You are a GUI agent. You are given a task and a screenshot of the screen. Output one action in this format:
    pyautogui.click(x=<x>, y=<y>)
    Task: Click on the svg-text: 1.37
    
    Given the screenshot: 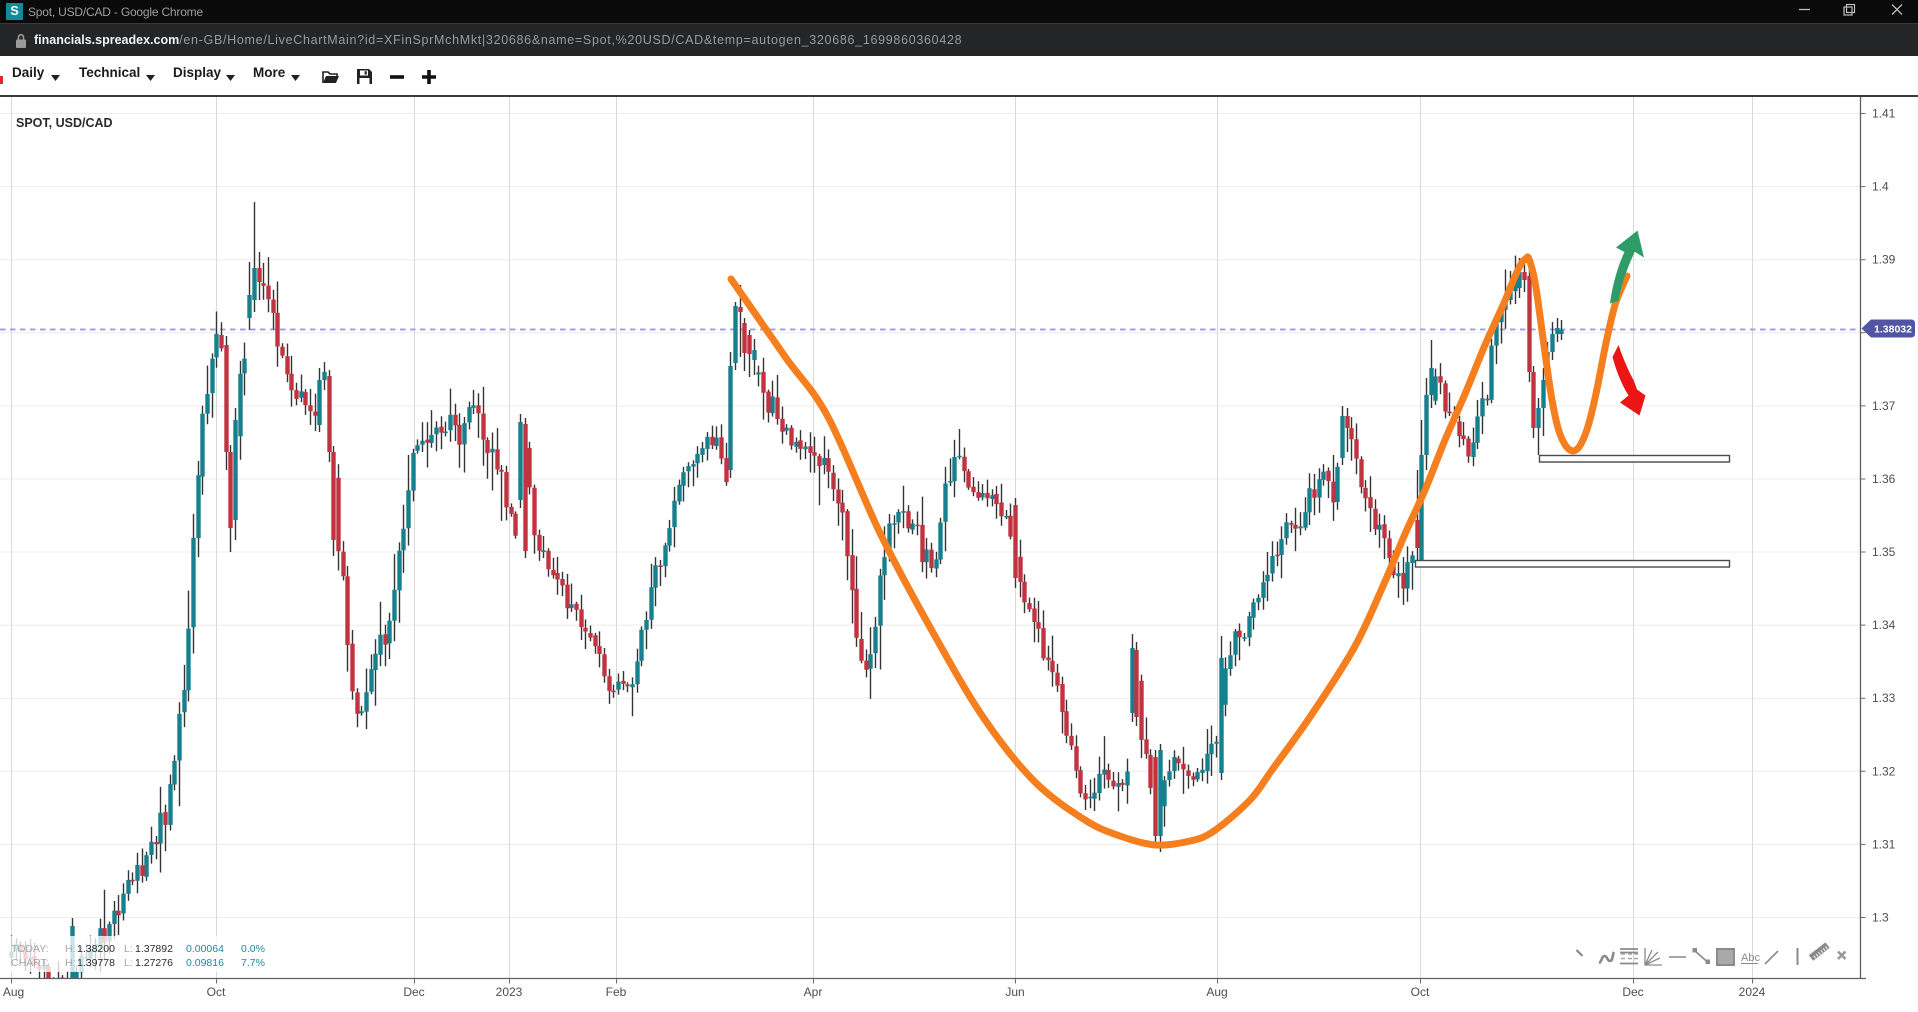 What is the action you would take?
    pyautogui.click(x=1884, y=406)
    